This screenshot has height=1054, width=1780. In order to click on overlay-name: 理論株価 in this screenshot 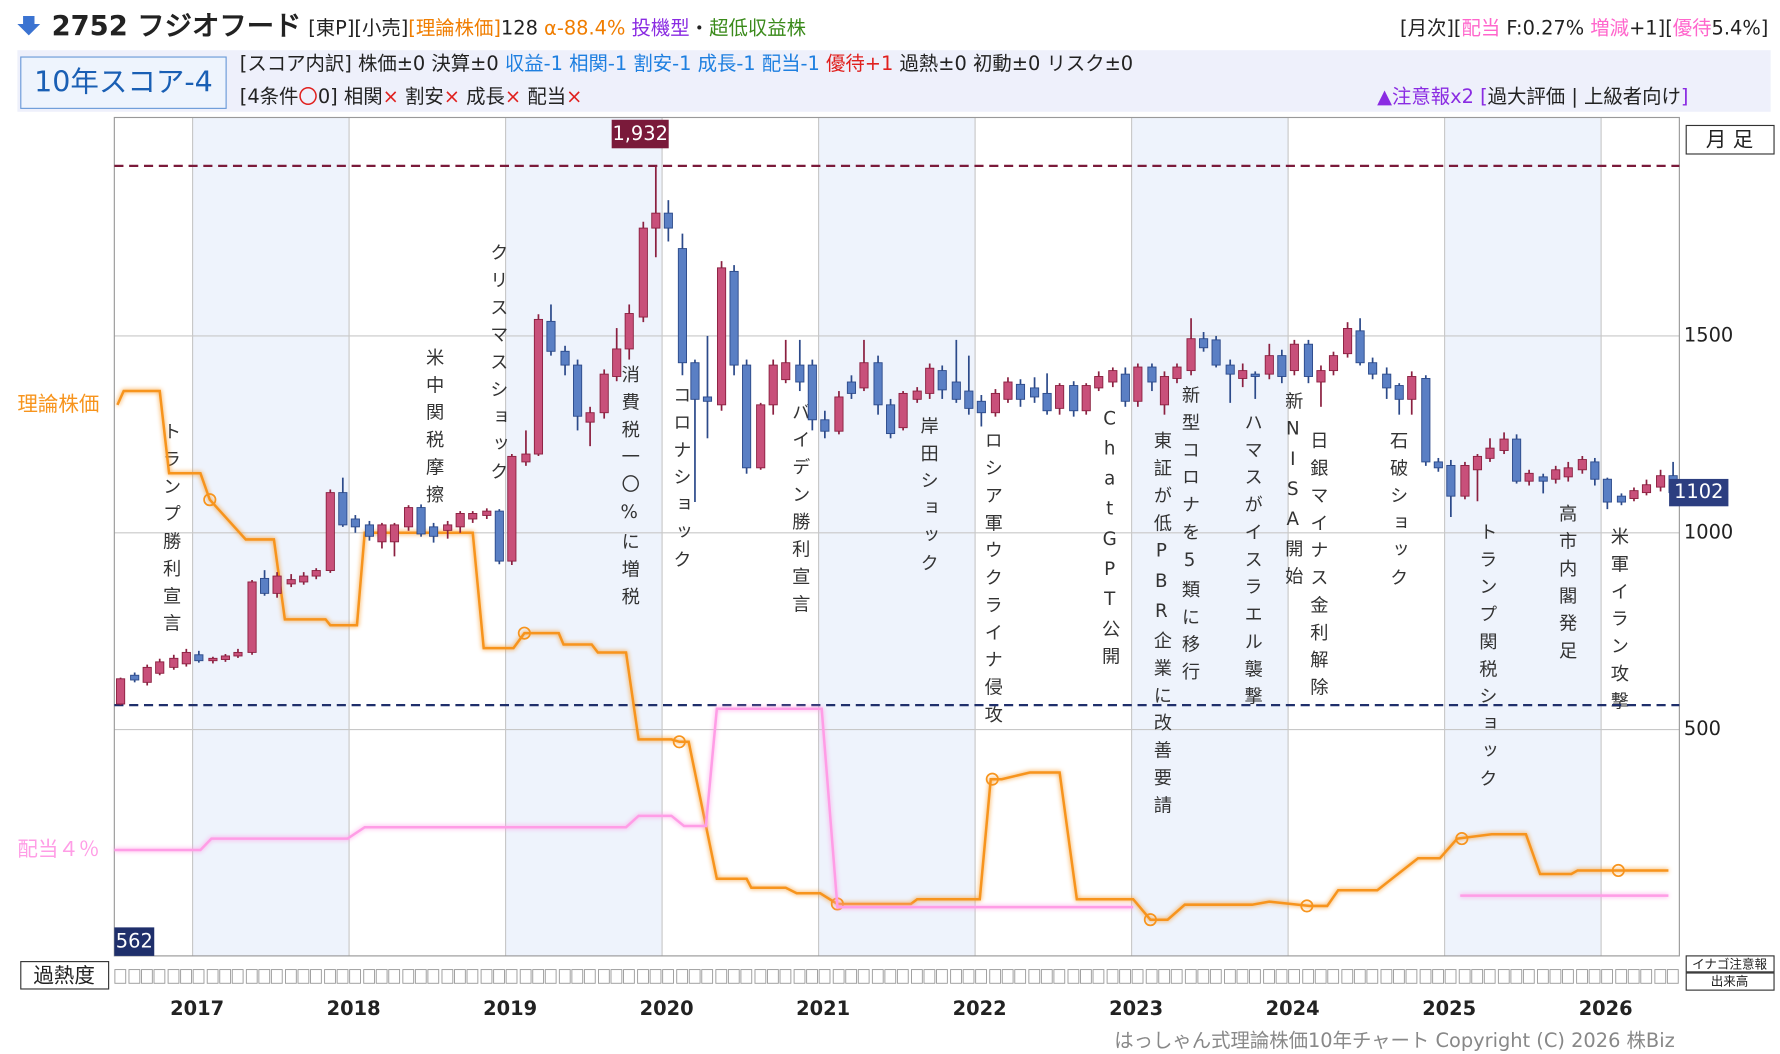, I will do `click(58, 404)`.